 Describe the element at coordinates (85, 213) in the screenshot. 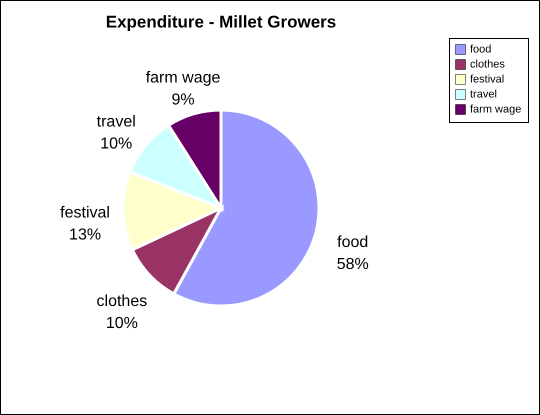

I see `slice-label: festival` at that location.